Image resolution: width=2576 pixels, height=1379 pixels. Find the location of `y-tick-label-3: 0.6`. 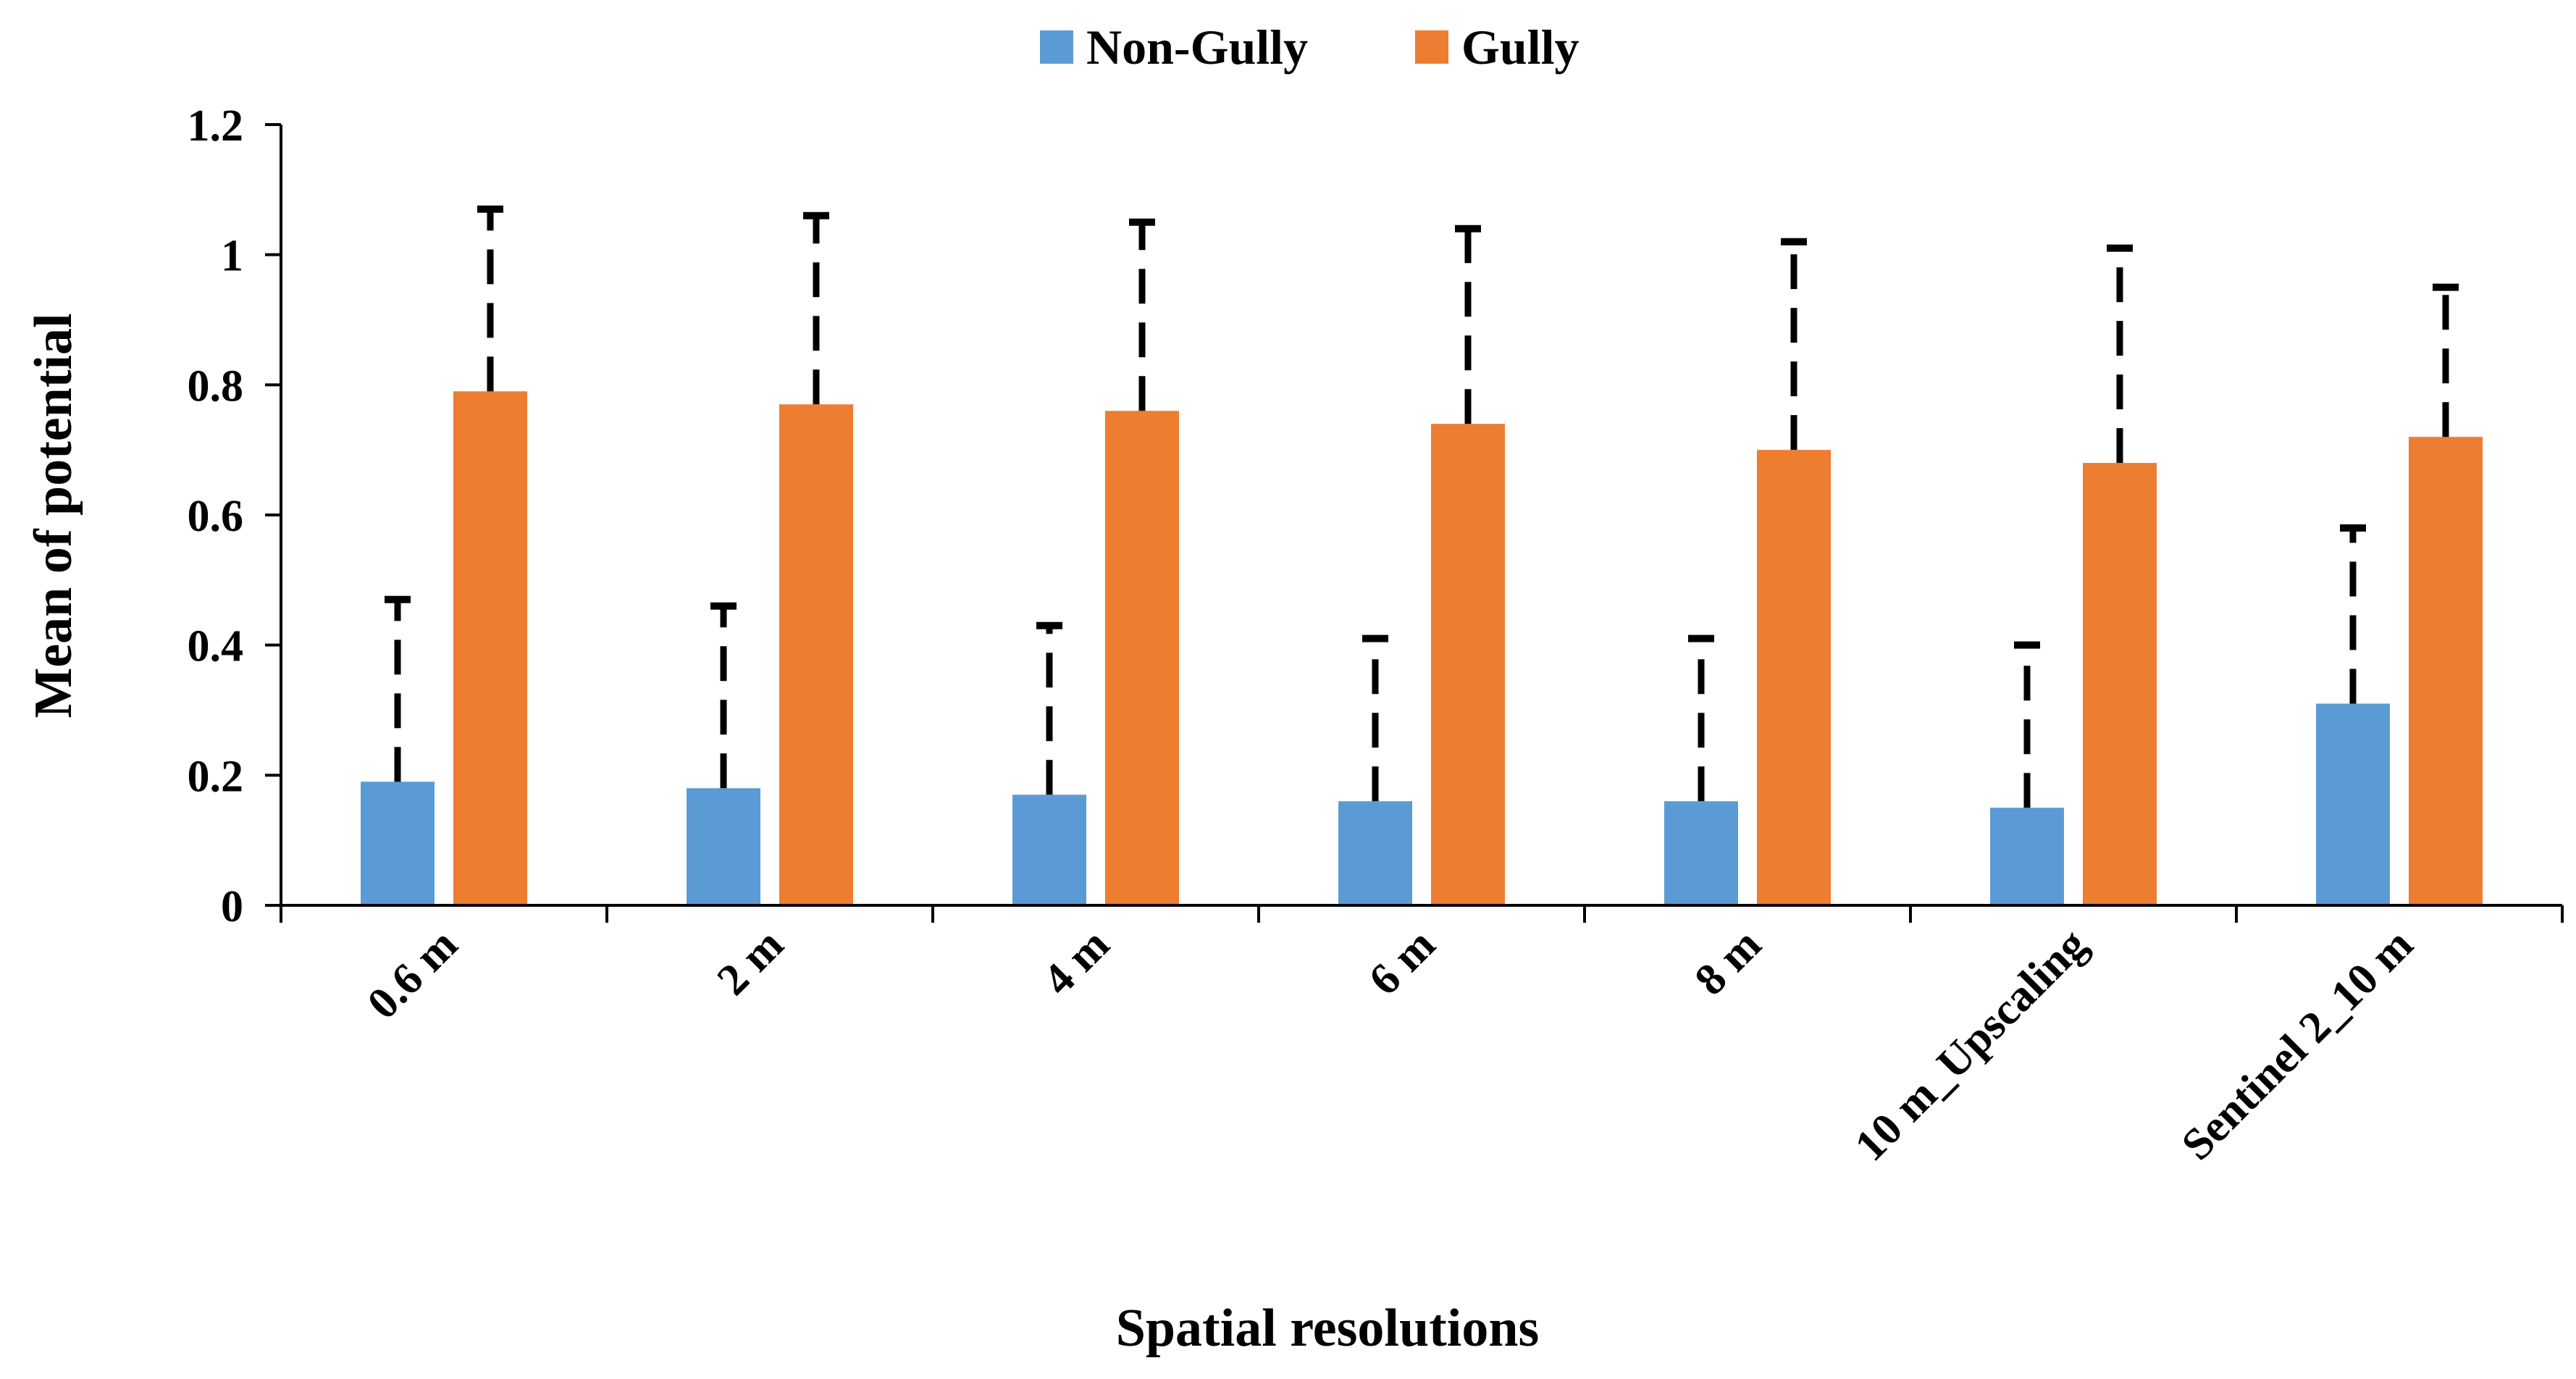

y-tick-label-3: 0.6 is located at coordinates (216, 516).